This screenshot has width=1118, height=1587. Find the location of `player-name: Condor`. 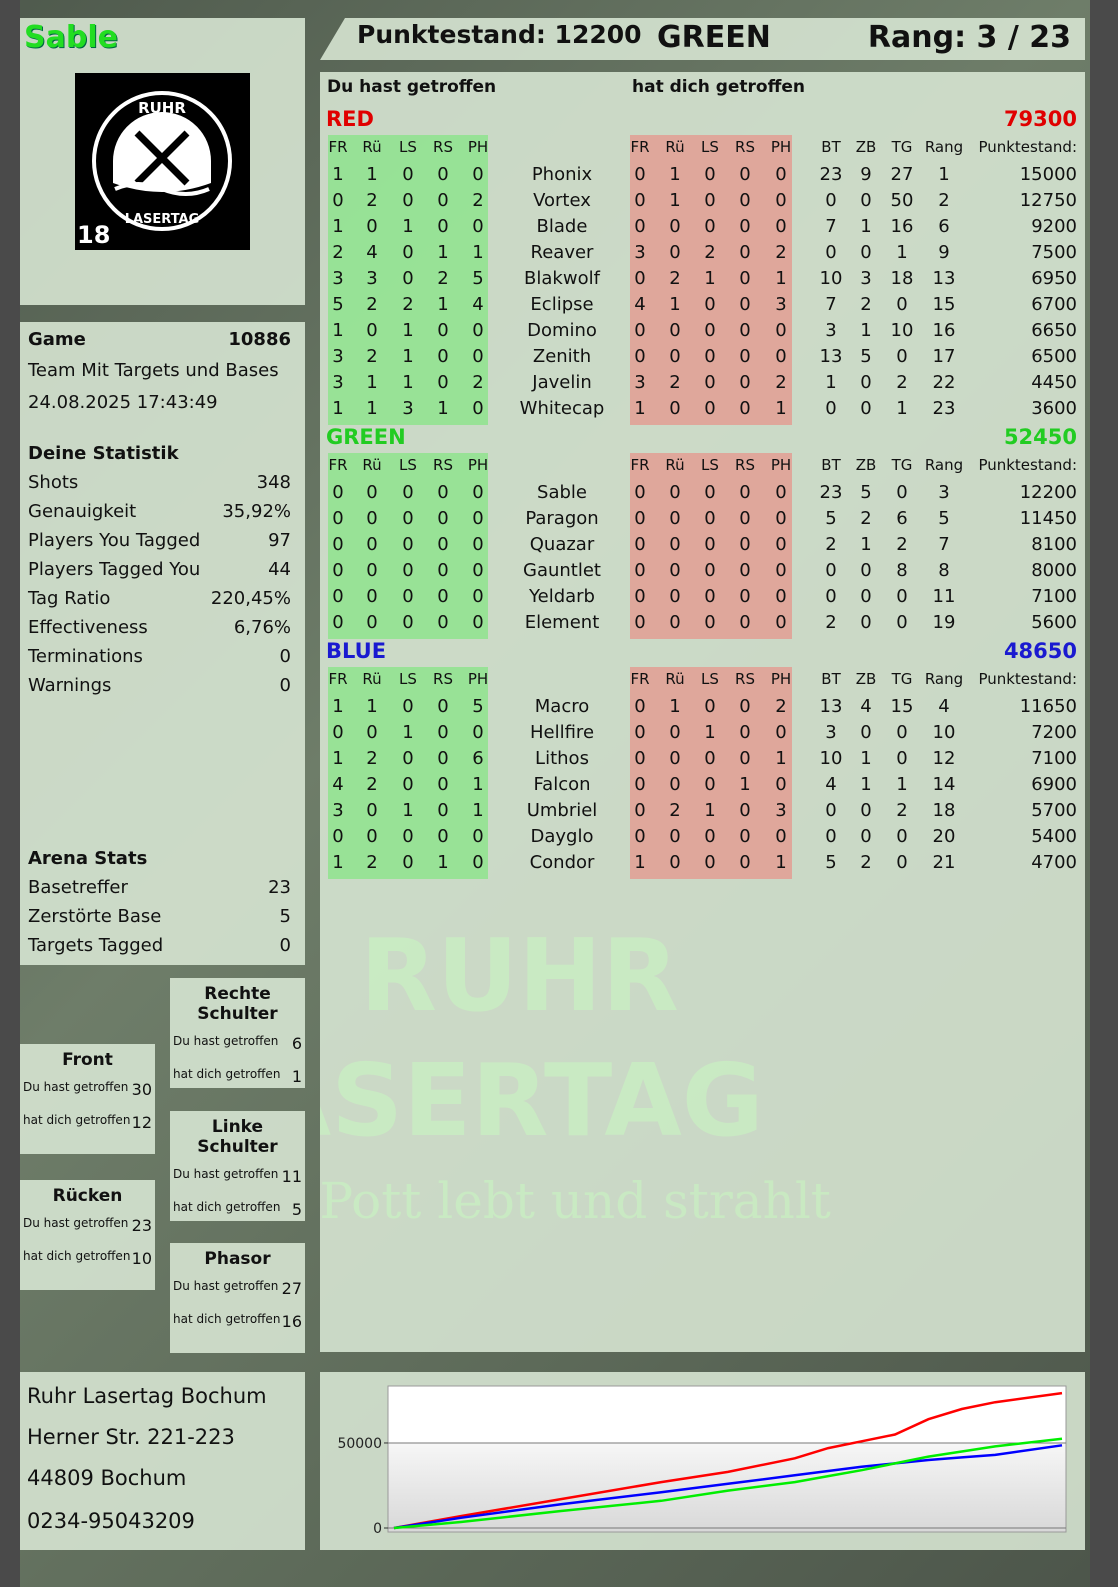

player-name: Condor is located at coordinates (562, 862).